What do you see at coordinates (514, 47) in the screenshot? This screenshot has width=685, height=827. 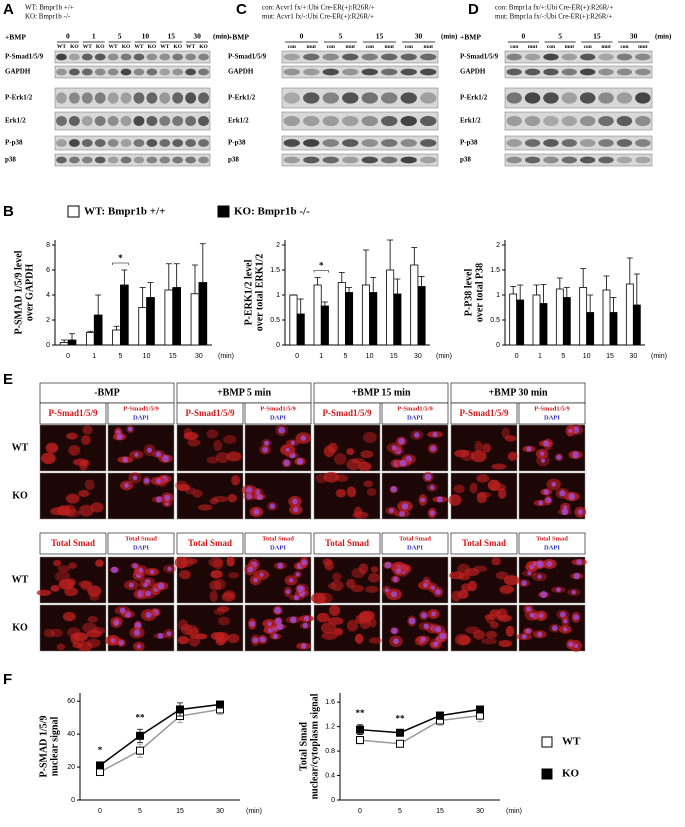 I see `lane-label: con` at bounding box center [514, 47].